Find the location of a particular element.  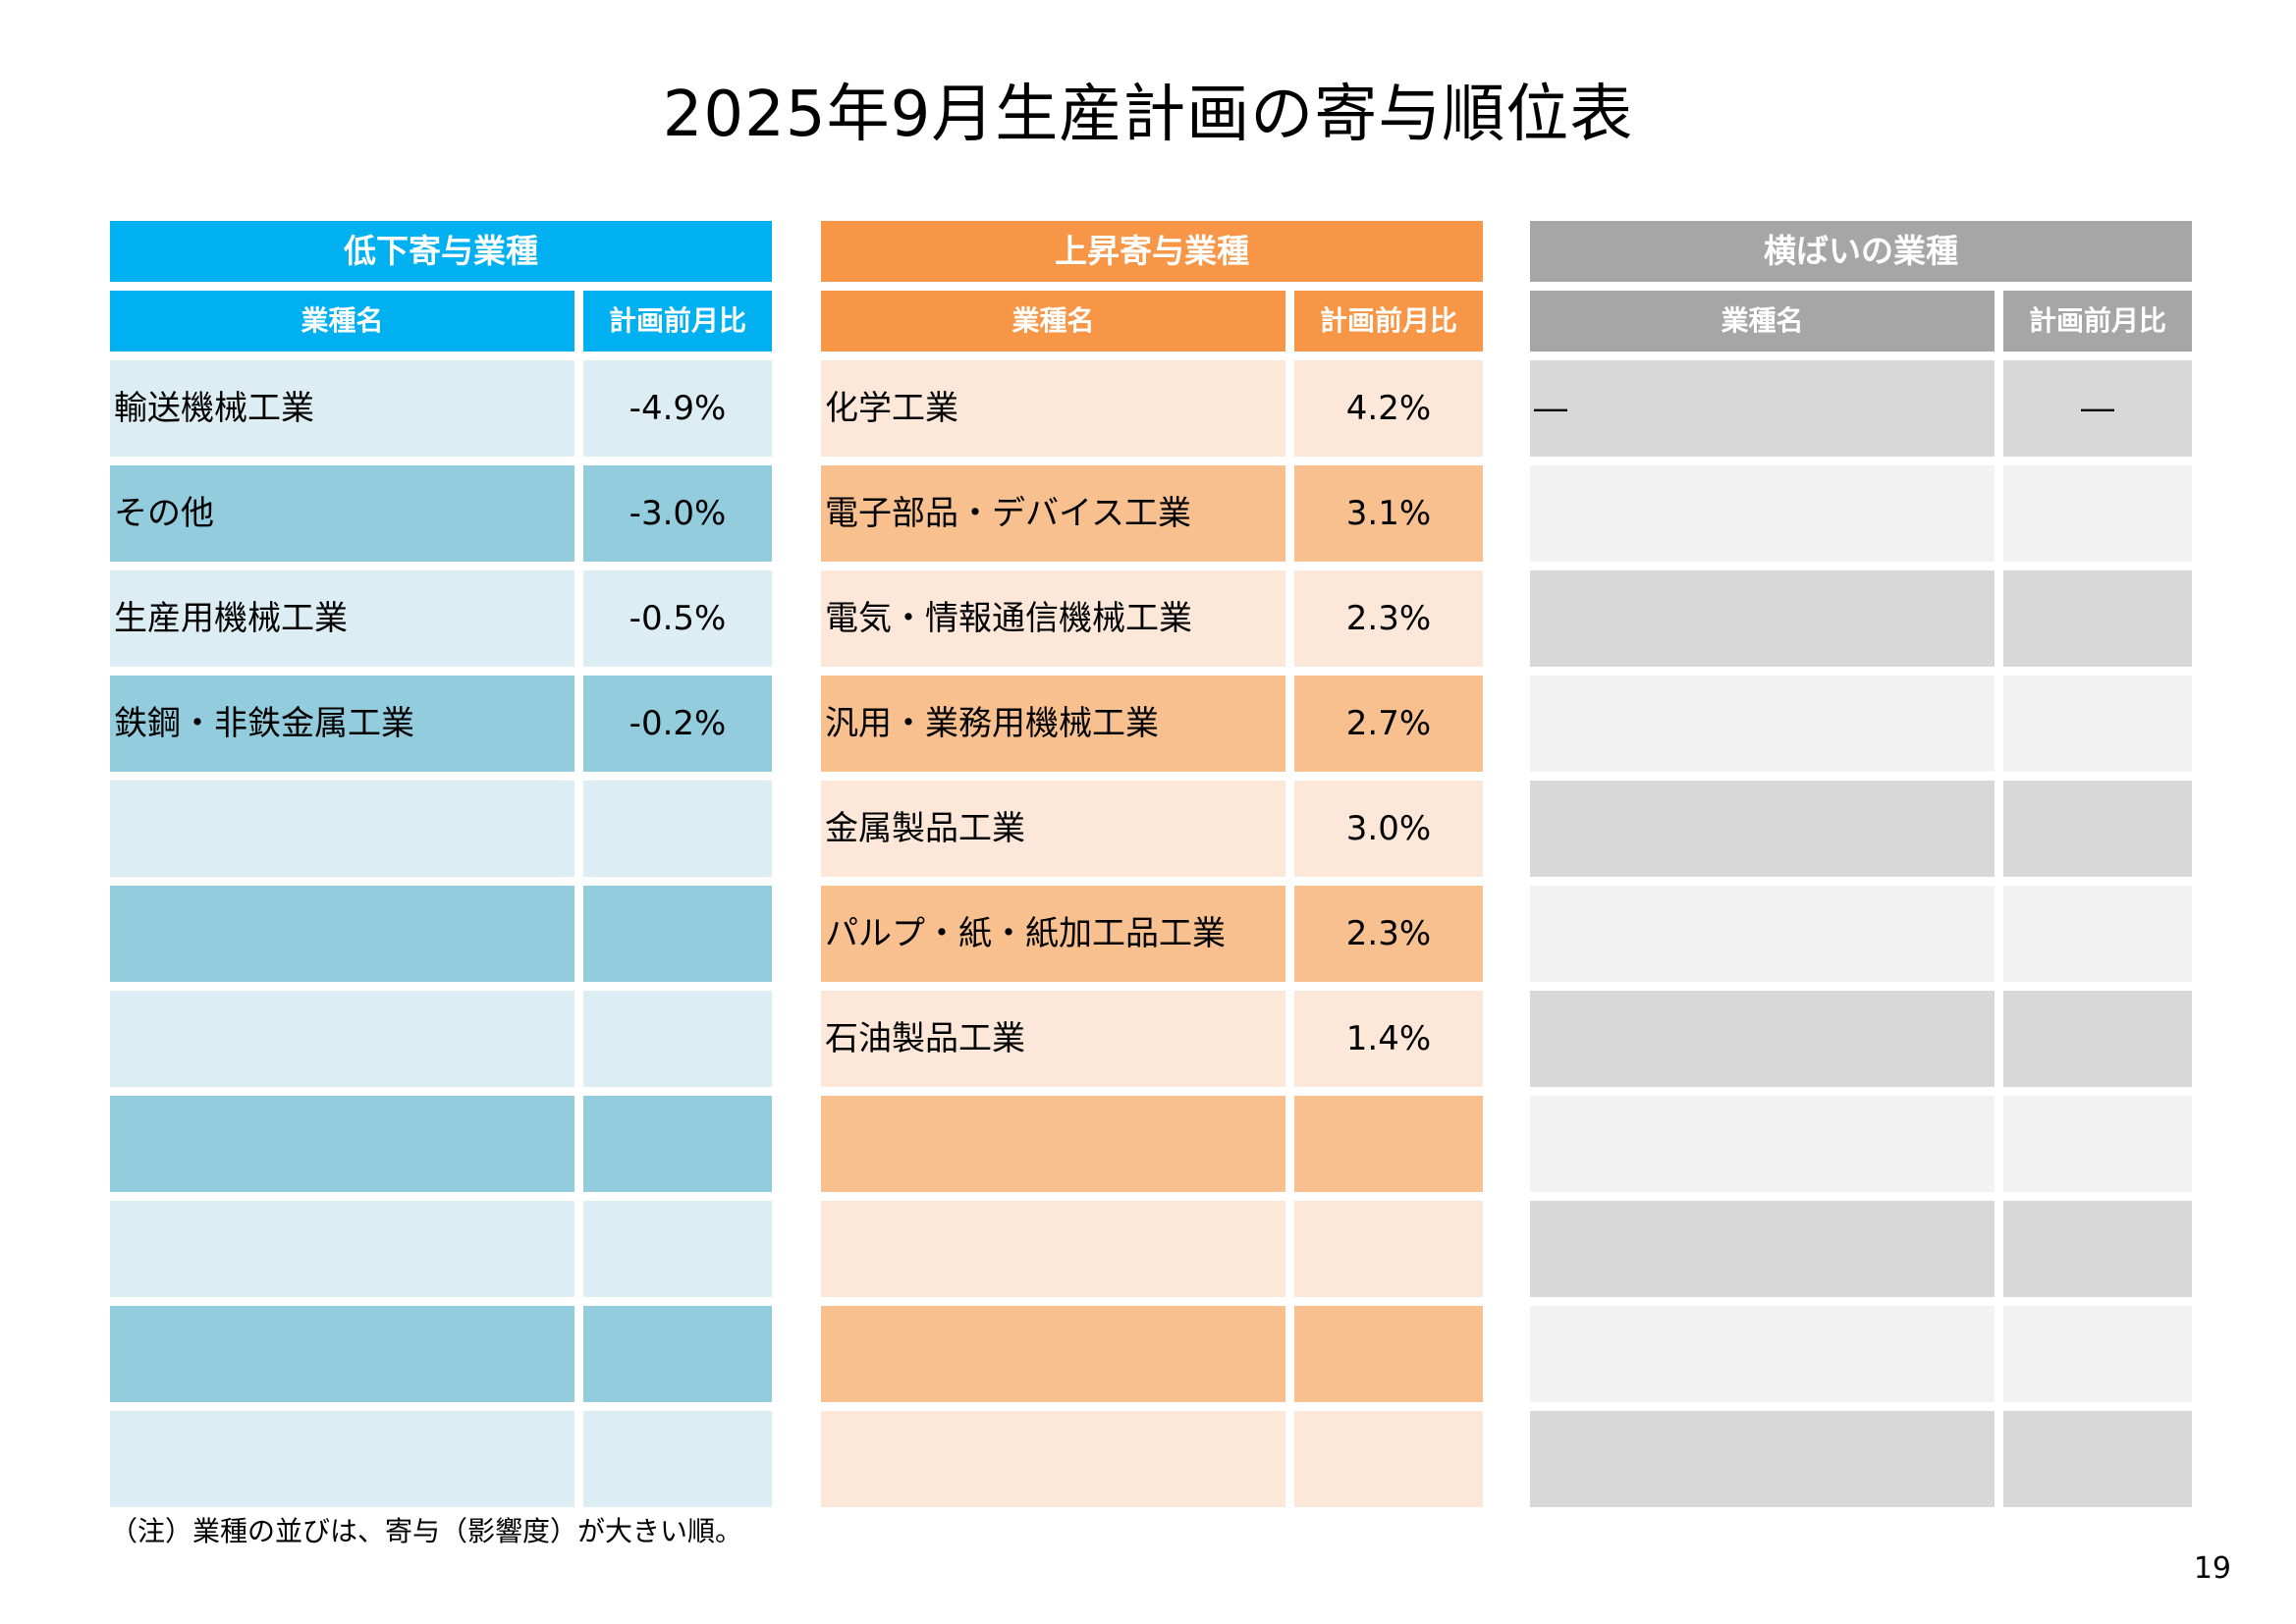

page-title: 2025年9月生産計画の寄与順位表 is located at coordinates (1148, 115).